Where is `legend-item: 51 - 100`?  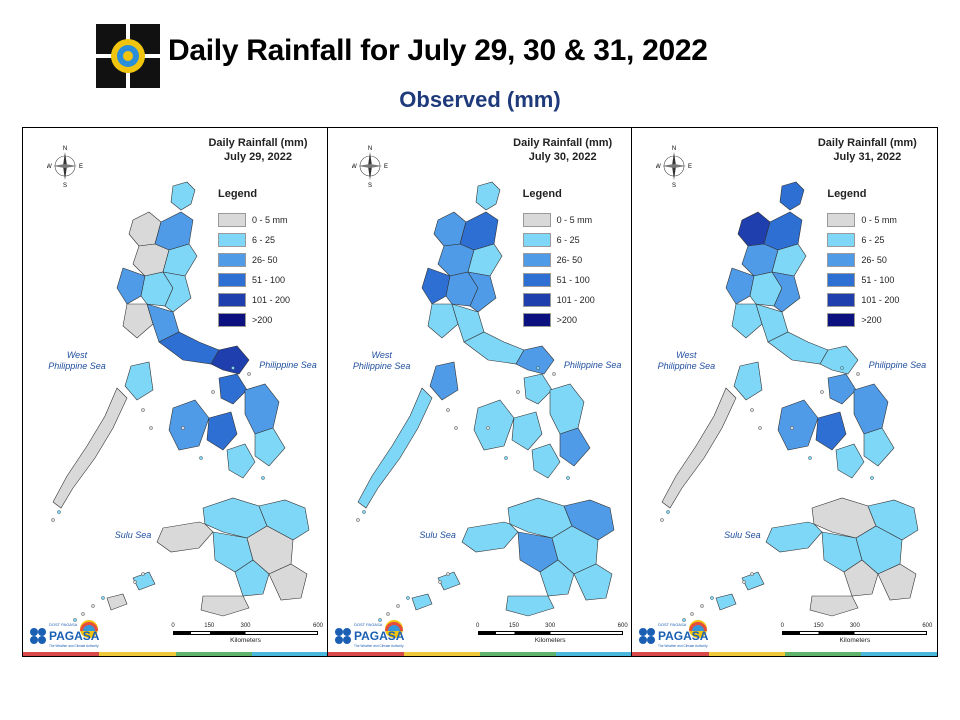
legend-item: 51 - 100 is located at coordinates (251, 280).